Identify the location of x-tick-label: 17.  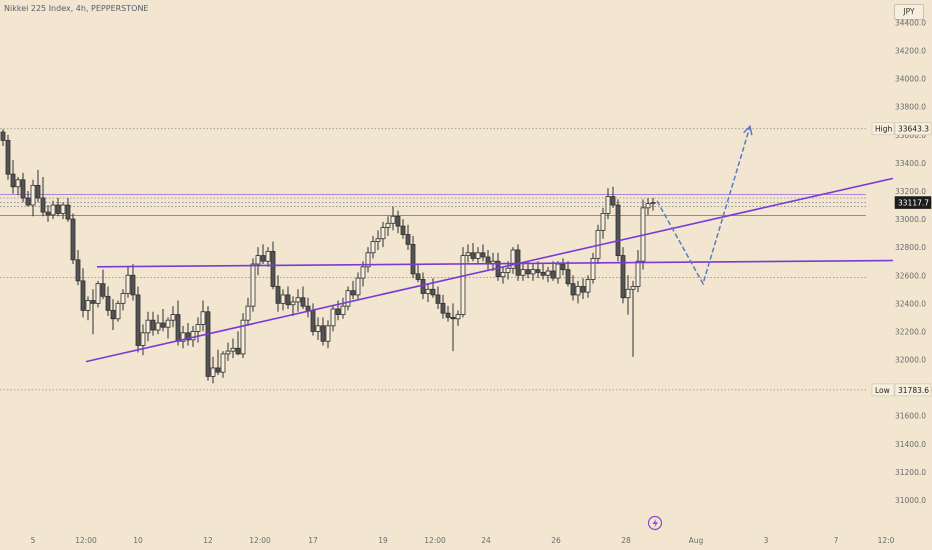
(313, 540).